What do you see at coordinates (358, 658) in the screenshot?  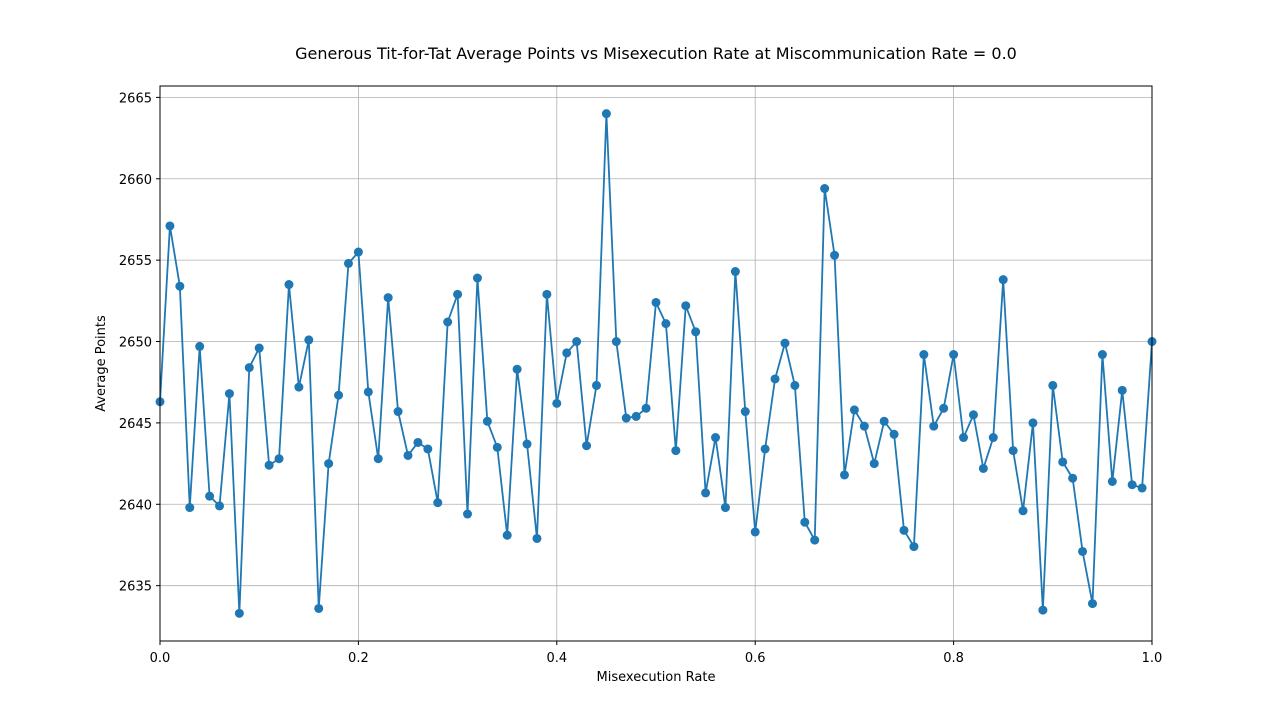 I see `x-tick-label: 0.2` at bounding box center [358, 658].